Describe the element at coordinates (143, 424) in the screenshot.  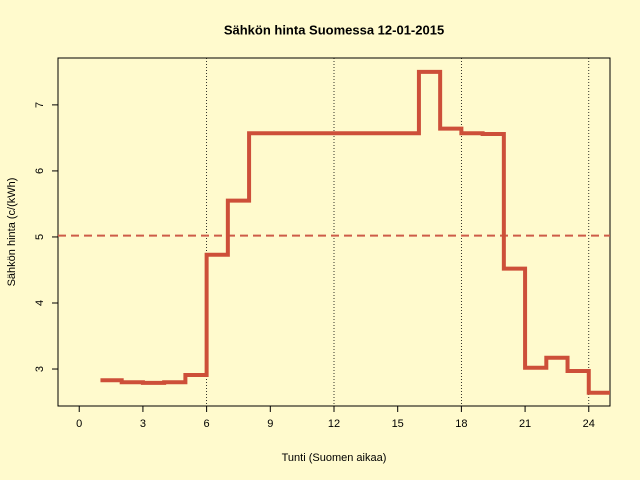
I see `x-tick-label: 3` at that location.